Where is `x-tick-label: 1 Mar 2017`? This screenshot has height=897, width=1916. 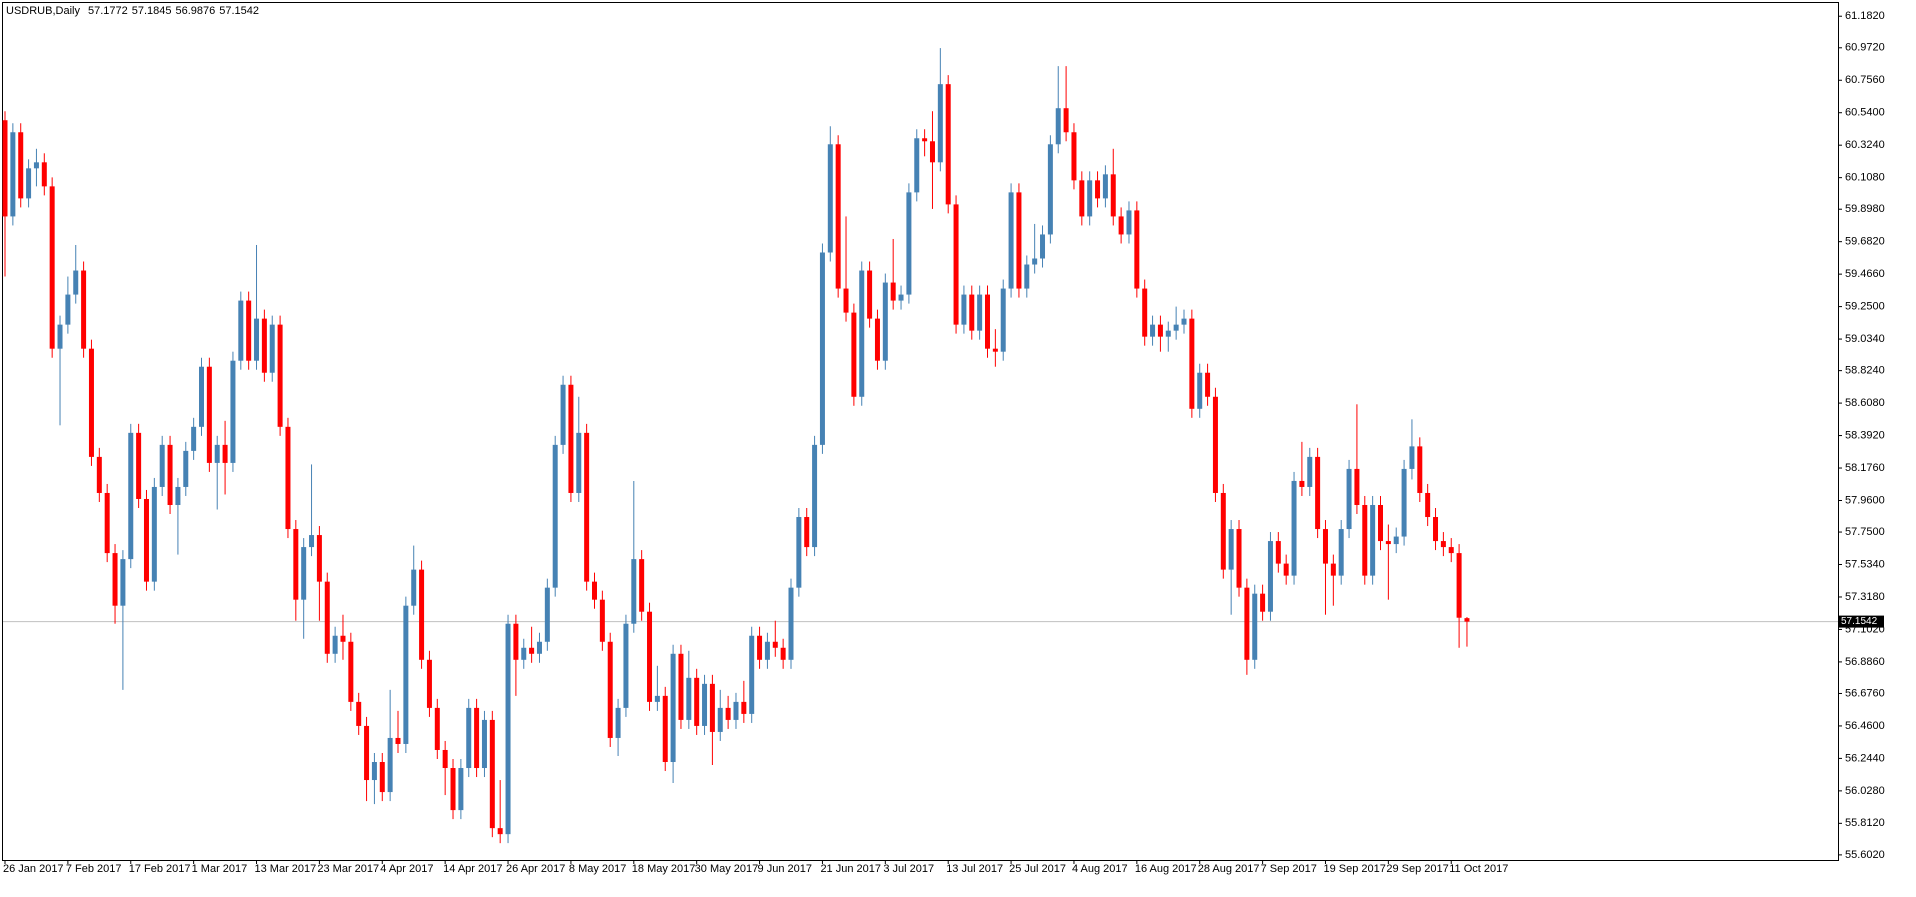
x-tick-label: 1 Mar 2017 is located at coordinates (220, 869).